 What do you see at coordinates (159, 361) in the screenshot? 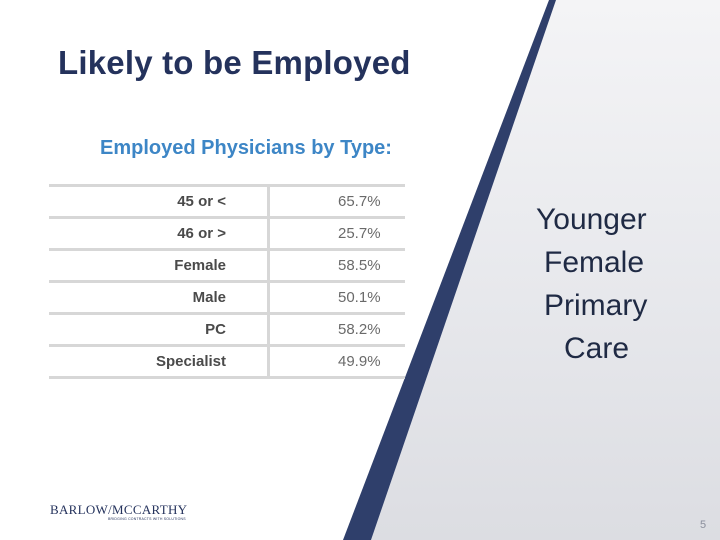
I see `row-label: Specialist` at bounding box center [159, 361].